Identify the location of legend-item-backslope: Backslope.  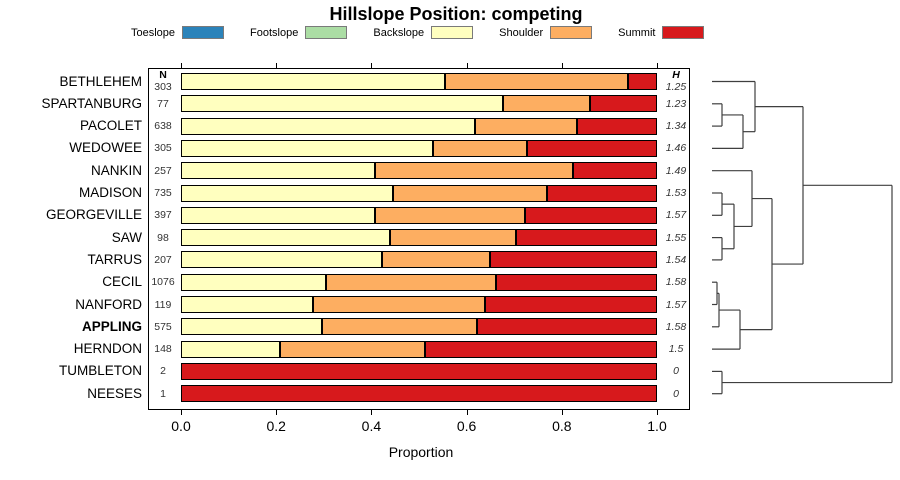
(423, 32).